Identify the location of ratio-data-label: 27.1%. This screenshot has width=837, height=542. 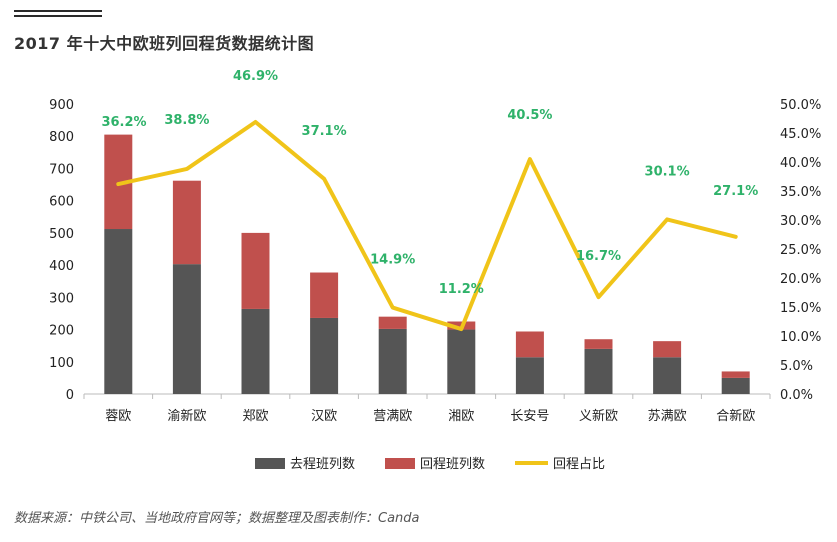
(735, 191).